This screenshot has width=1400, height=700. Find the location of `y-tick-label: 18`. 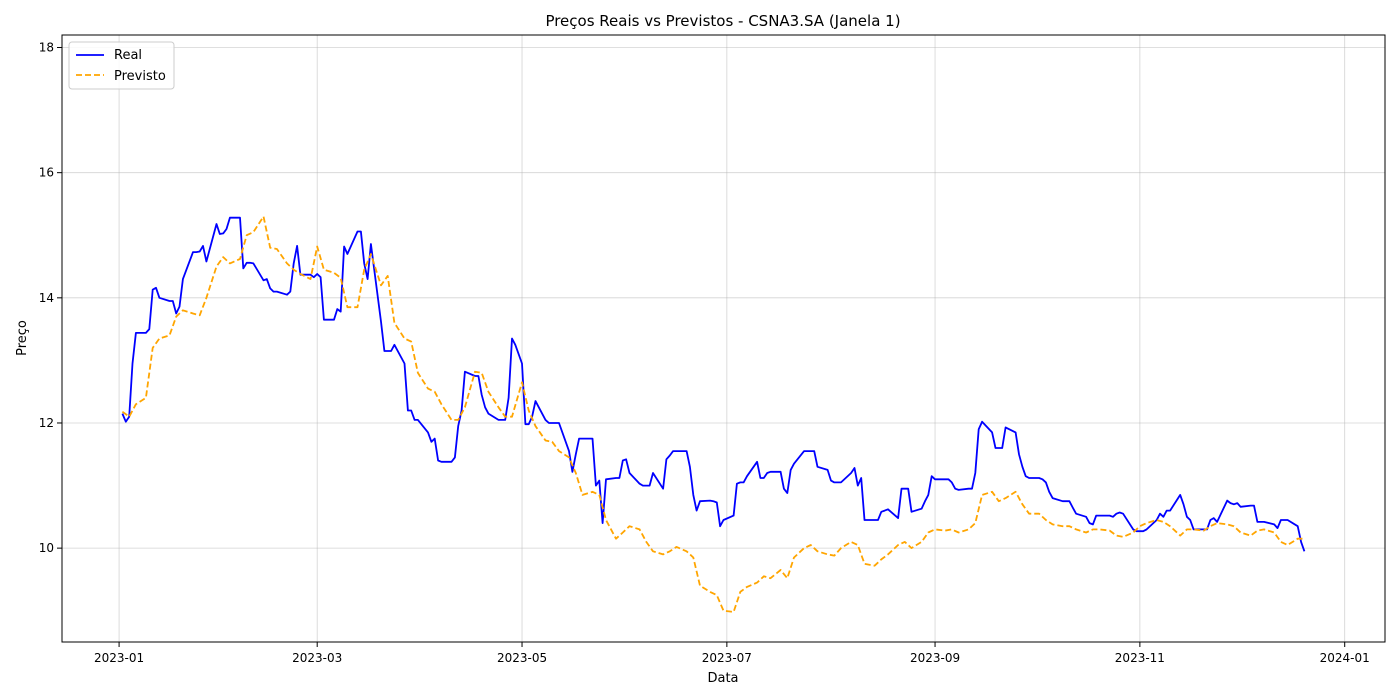

y-tick-label: 18 is located at coordinates (46, 48).